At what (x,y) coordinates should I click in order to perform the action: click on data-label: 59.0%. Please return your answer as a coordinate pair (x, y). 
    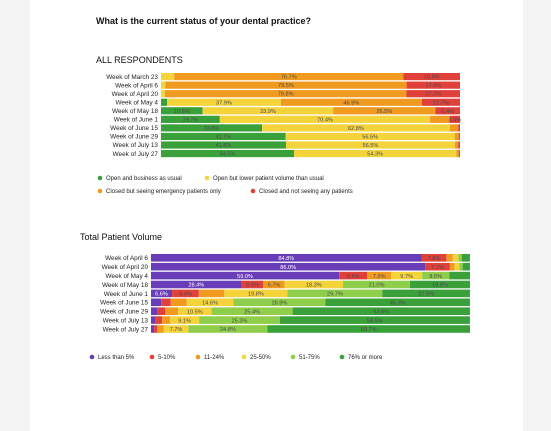
    Looking at the image, I should click on (245, 277).